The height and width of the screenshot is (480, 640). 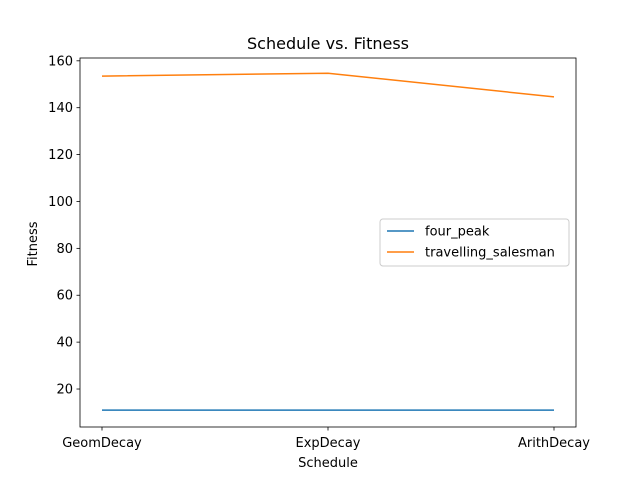 What do you see at coordinates (64, 390) in the screenshot?
I see `y-tick-label: 20` at bounding box center [64, 390].